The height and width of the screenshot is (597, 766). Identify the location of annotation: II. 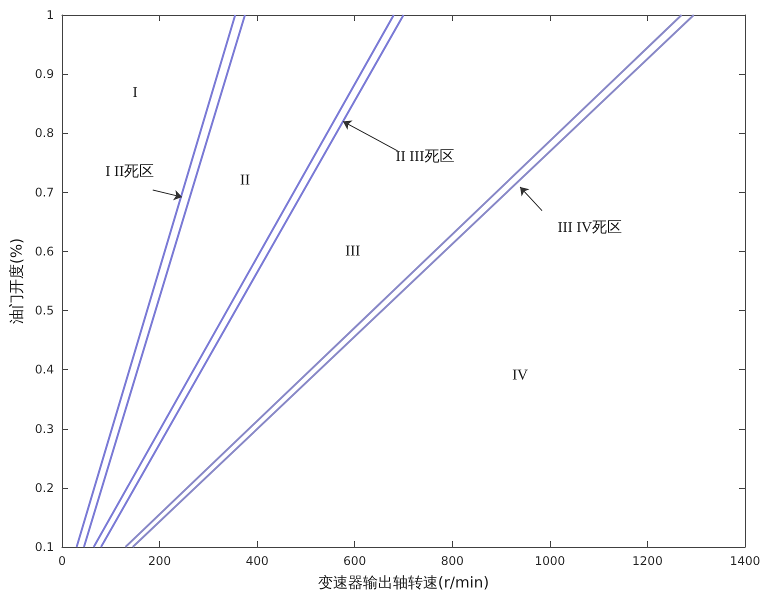
(245, 180).